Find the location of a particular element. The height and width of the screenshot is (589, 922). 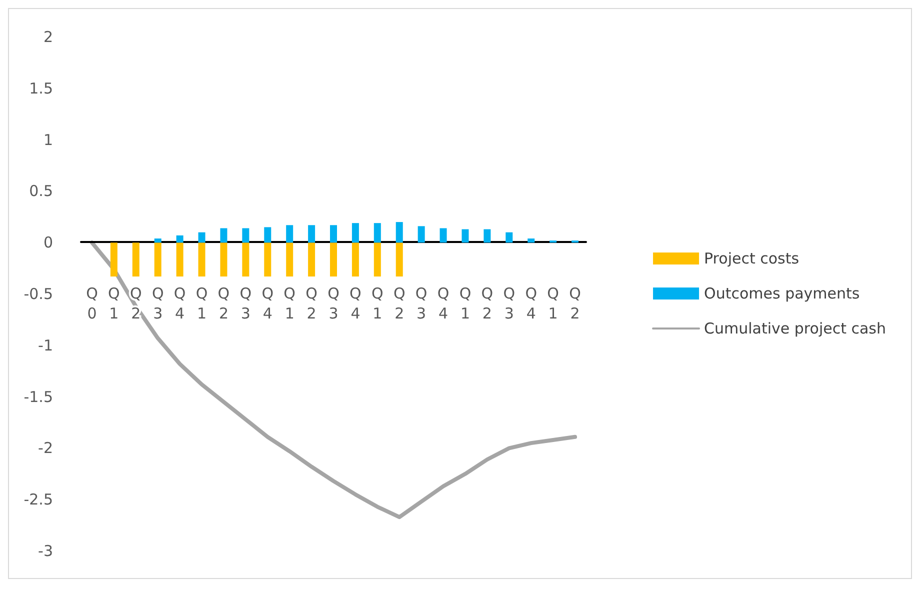

y-tick-label: -3 is located at coordinates (45, 551).